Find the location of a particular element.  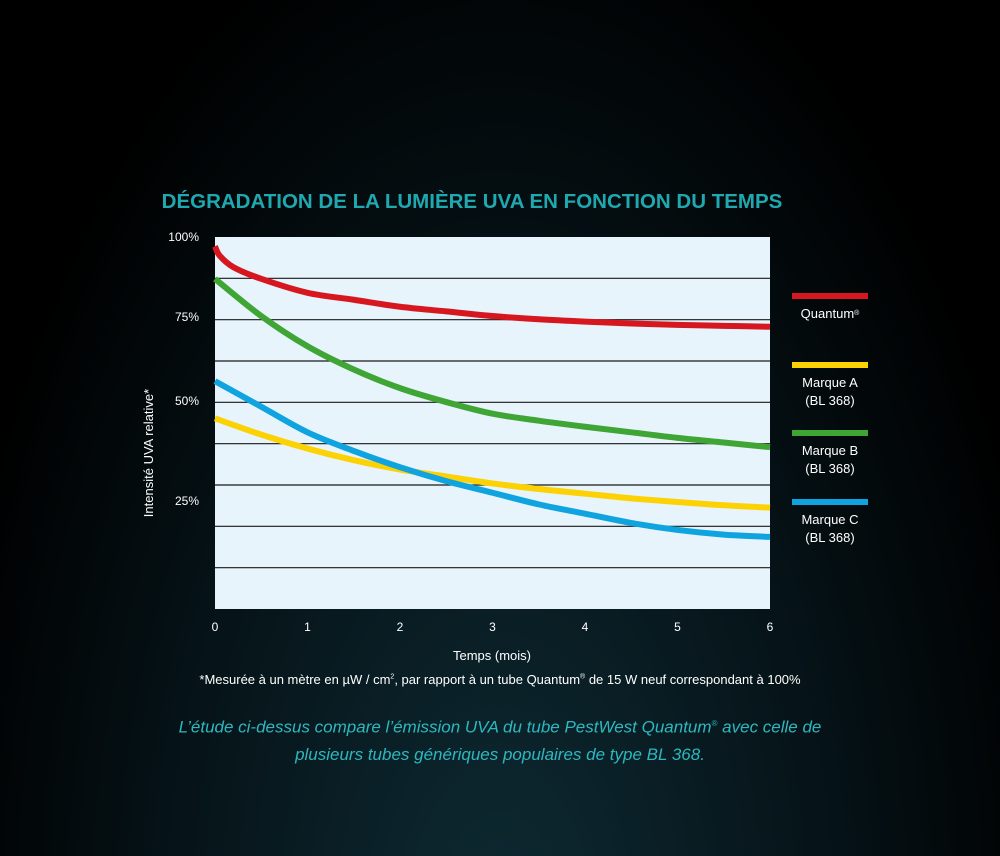

y-axis-ticks: 100% 75% 50% 25% is located at coordinates (183, 369).